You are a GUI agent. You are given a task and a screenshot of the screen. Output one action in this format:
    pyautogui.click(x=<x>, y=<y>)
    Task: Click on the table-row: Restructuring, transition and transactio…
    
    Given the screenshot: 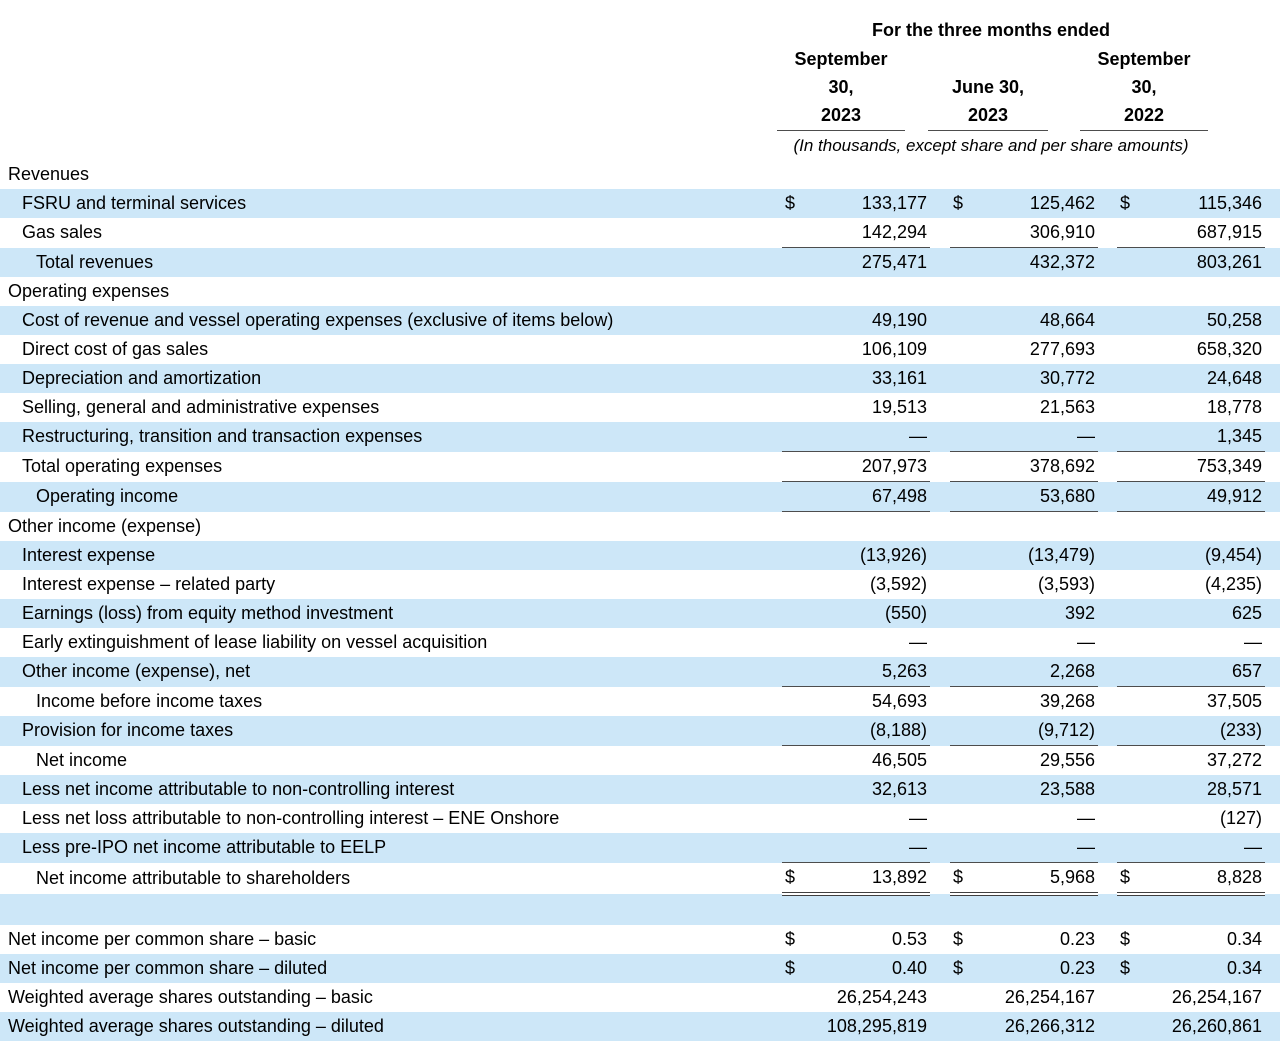 What is the action you would take?
    pyautogui.click(x=640, y=437)
    